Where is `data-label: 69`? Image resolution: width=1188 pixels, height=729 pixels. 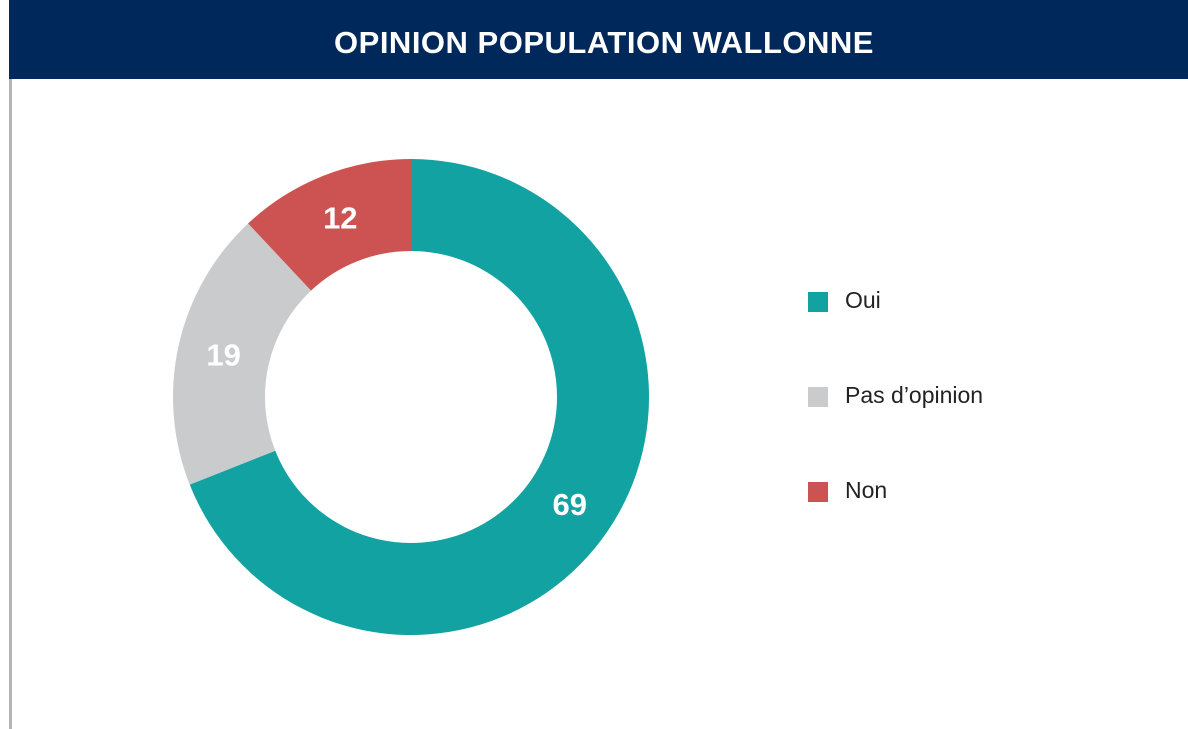 data-label: 69 is located at coordinates (570, 504).